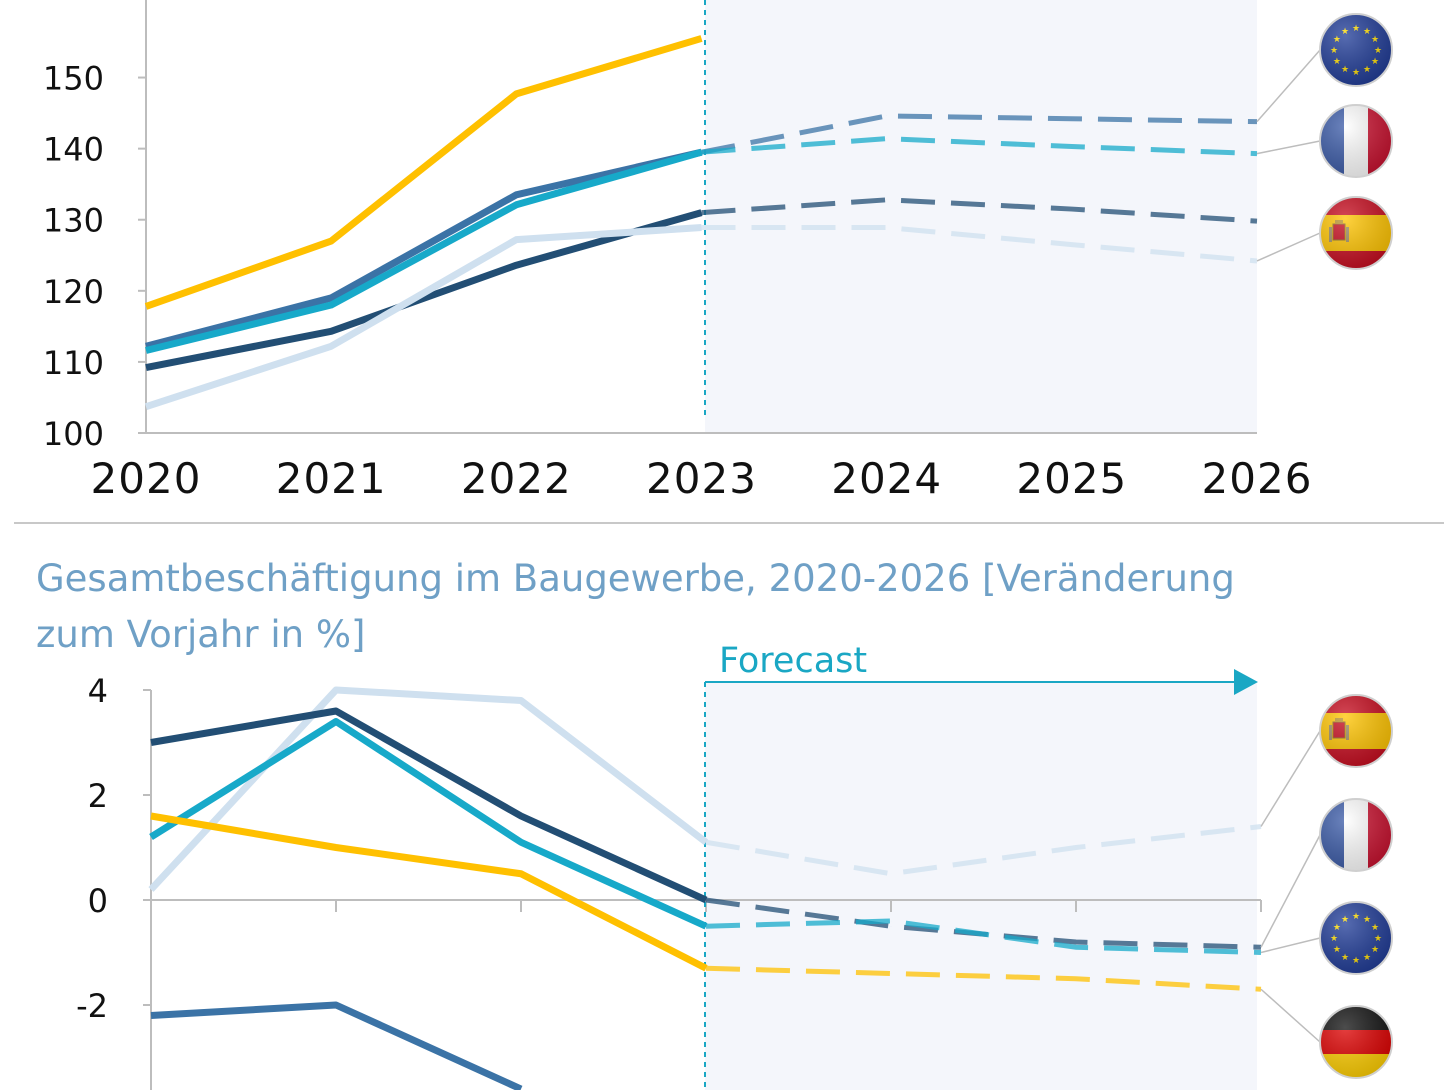 The width and height of the screenshot is (1454, 1090). Describe the element at coordinates (1071, 478) in the screenshot. I see `x-tick-label: 2025` at that location.